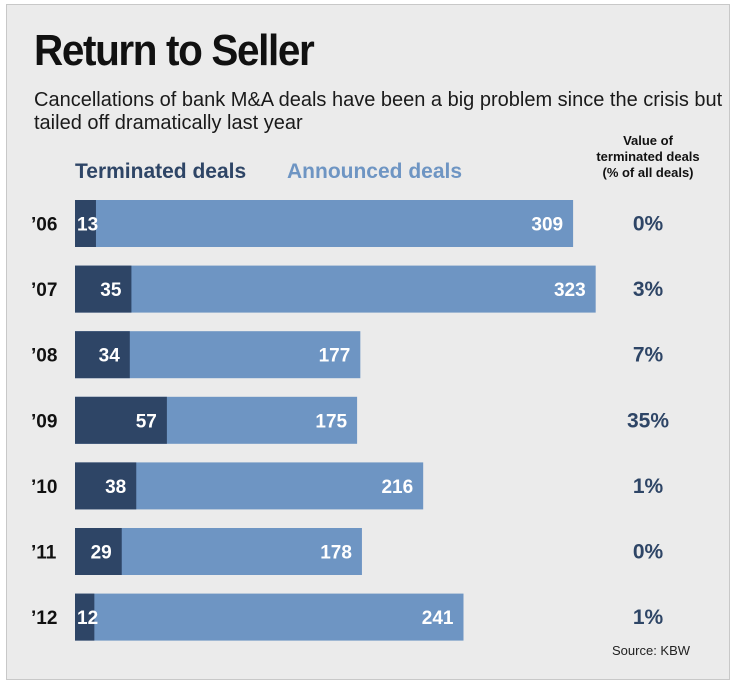 Image resolution: width=740 pixels, height=687 pixels. What do you see at coordinates (331, 421) in the screenshot?
I see `announced-value-label: 175` at bounding box center [331, 421].